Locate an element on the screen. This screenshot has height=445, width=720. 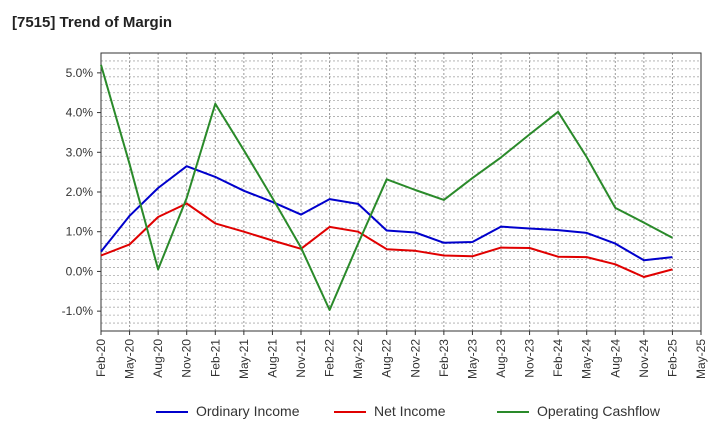
series-line-net-income is located at coordinates (386, 240).